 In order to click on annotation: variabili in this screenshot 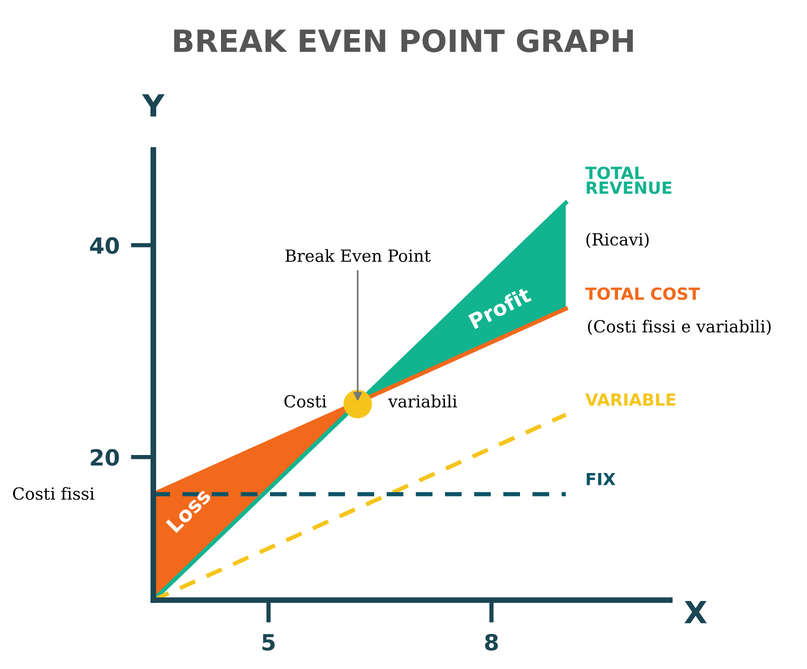, I will do `click(423, 401)`.